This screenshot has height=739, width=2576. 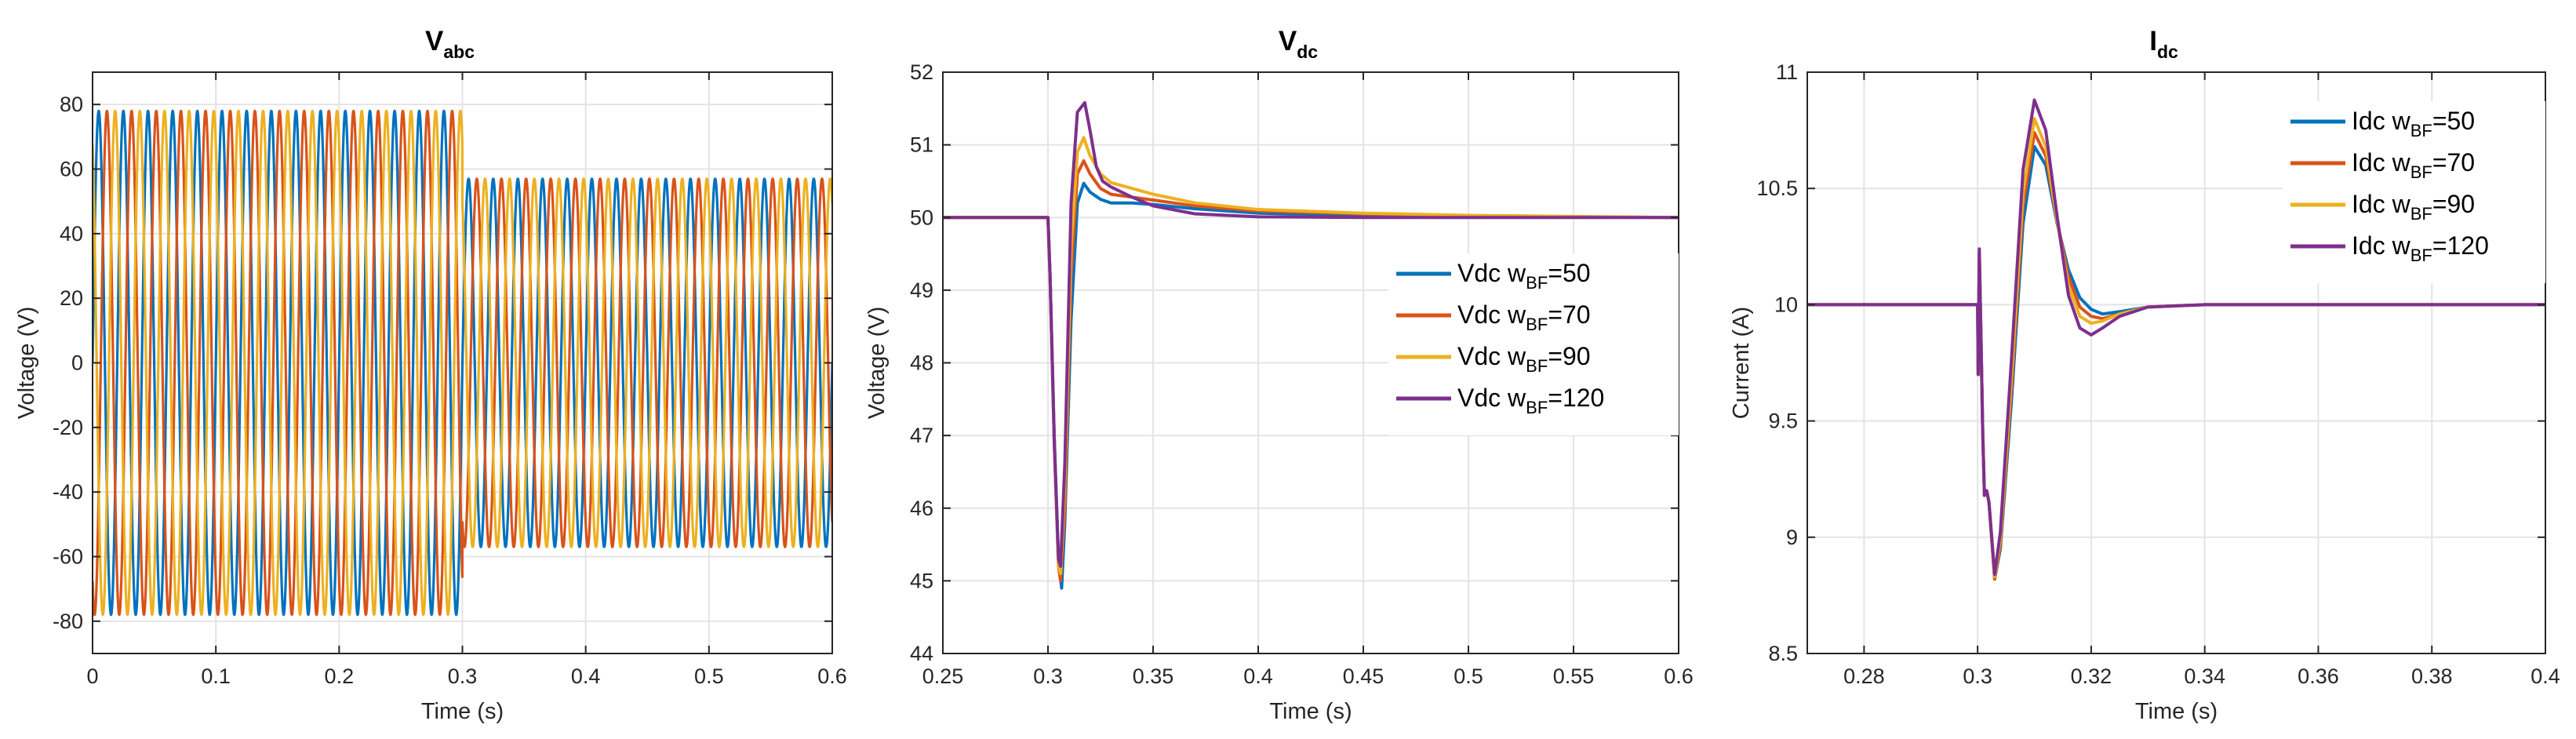 What do you see at coordinates (68, 492) in the screenshot?
I see `y-tick-label: -40` at bounding box center [68, 492].